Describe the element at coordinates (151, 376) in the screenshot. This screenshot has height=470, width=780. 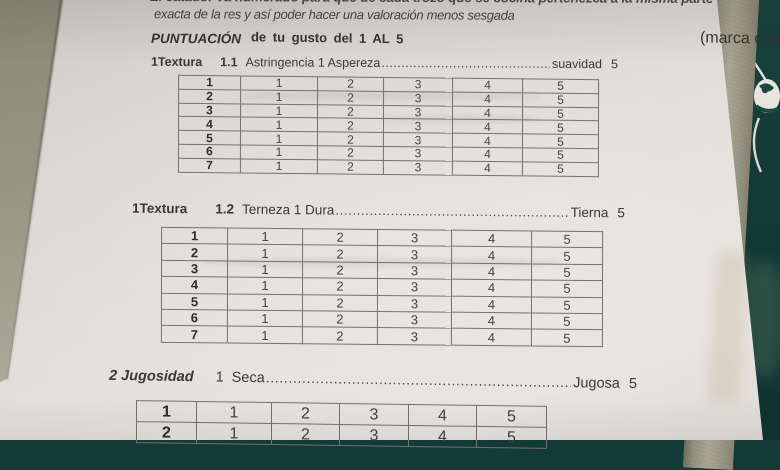
I see `section-category: 2 Jugosidad` at that location.